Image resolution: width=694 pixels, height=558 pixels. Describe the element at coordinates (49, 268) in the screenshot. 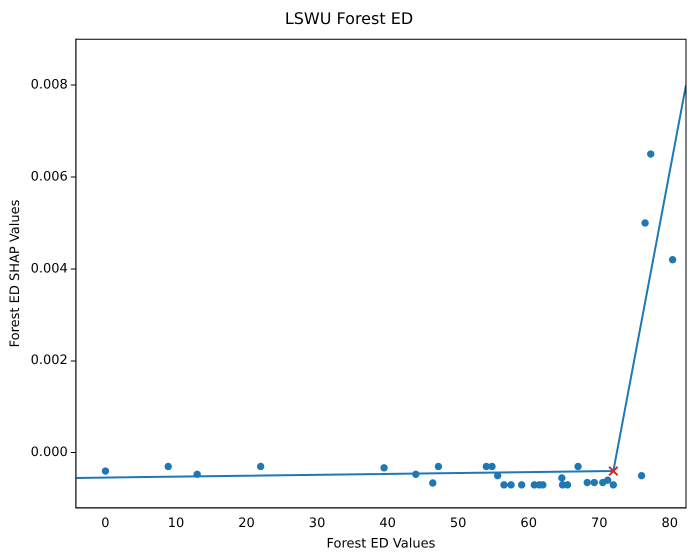

I see `y-tick-label: 0.004` at that location.